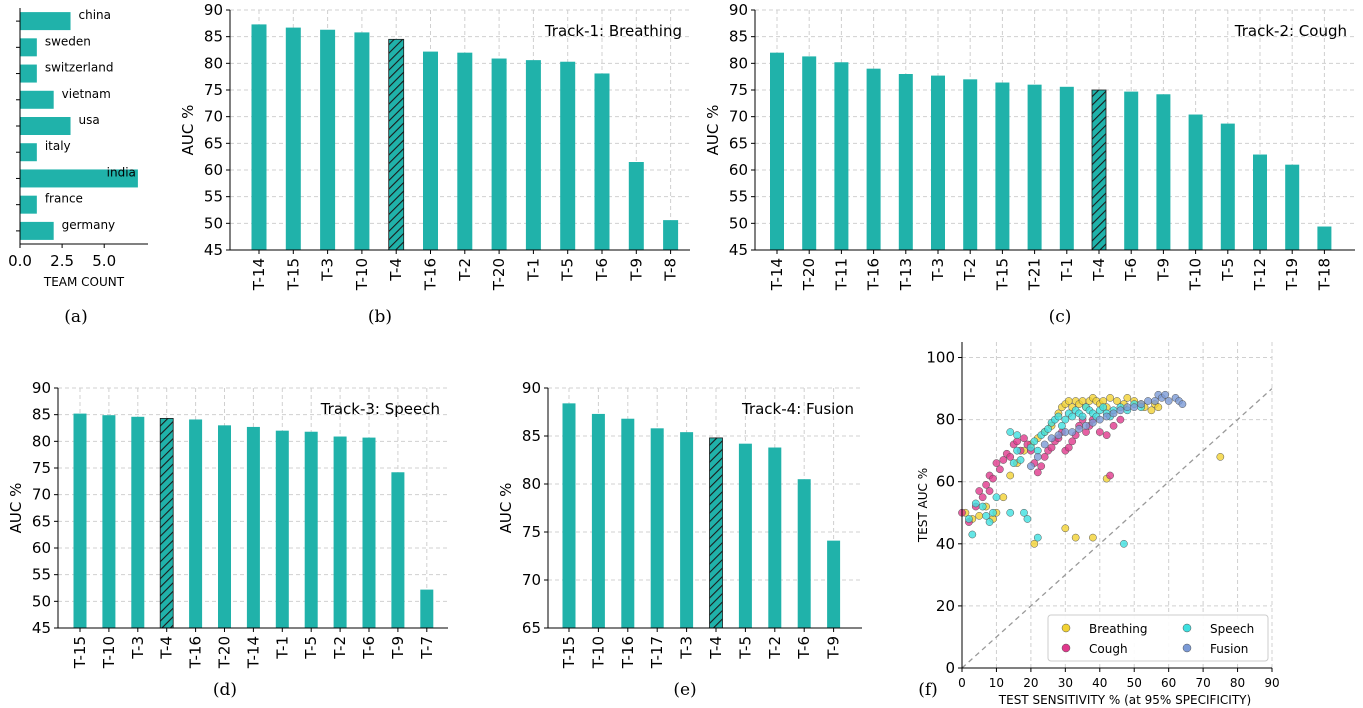 This screenshot has width=1363, height=708. What do you see at coordinates (1118, 629) in the screenshot?
I see `legend-label-breathing: Breathing` at bounding box center [1118, 629].